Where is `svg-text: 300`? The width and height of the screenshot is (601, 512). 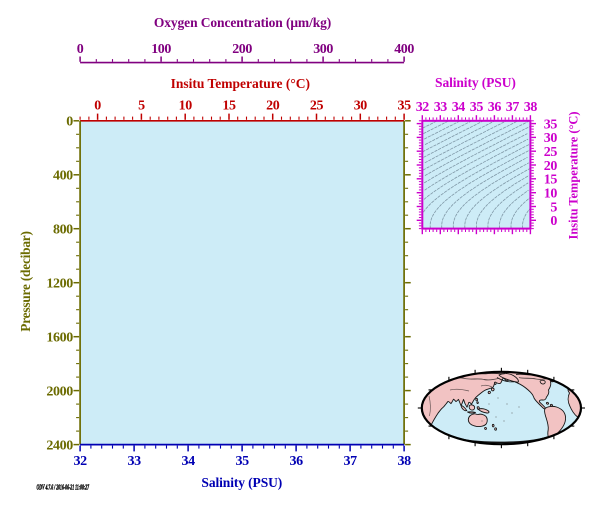 svg-text: 300 is located at coordinates (323, 49).